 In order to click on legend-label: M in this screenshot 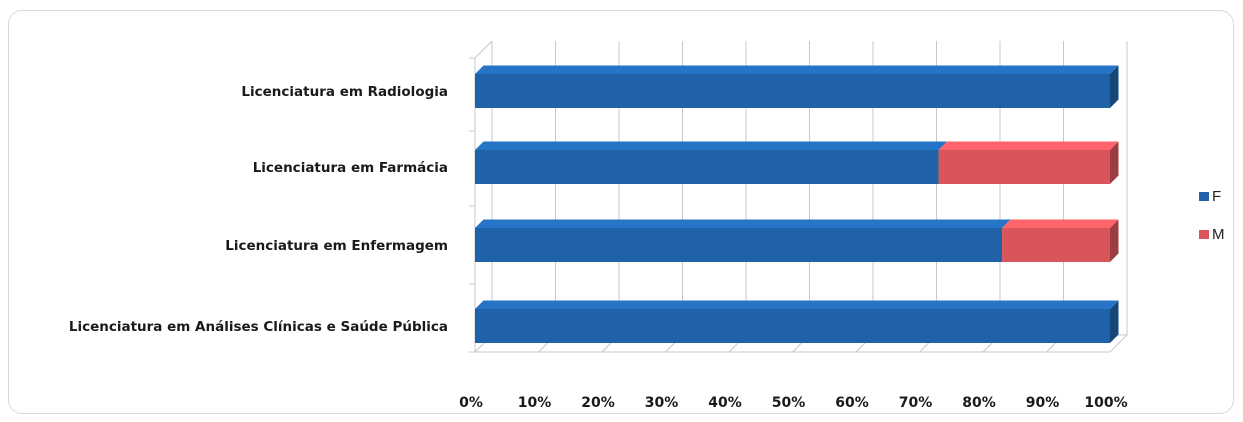, I will do `click(1218, 234)`.